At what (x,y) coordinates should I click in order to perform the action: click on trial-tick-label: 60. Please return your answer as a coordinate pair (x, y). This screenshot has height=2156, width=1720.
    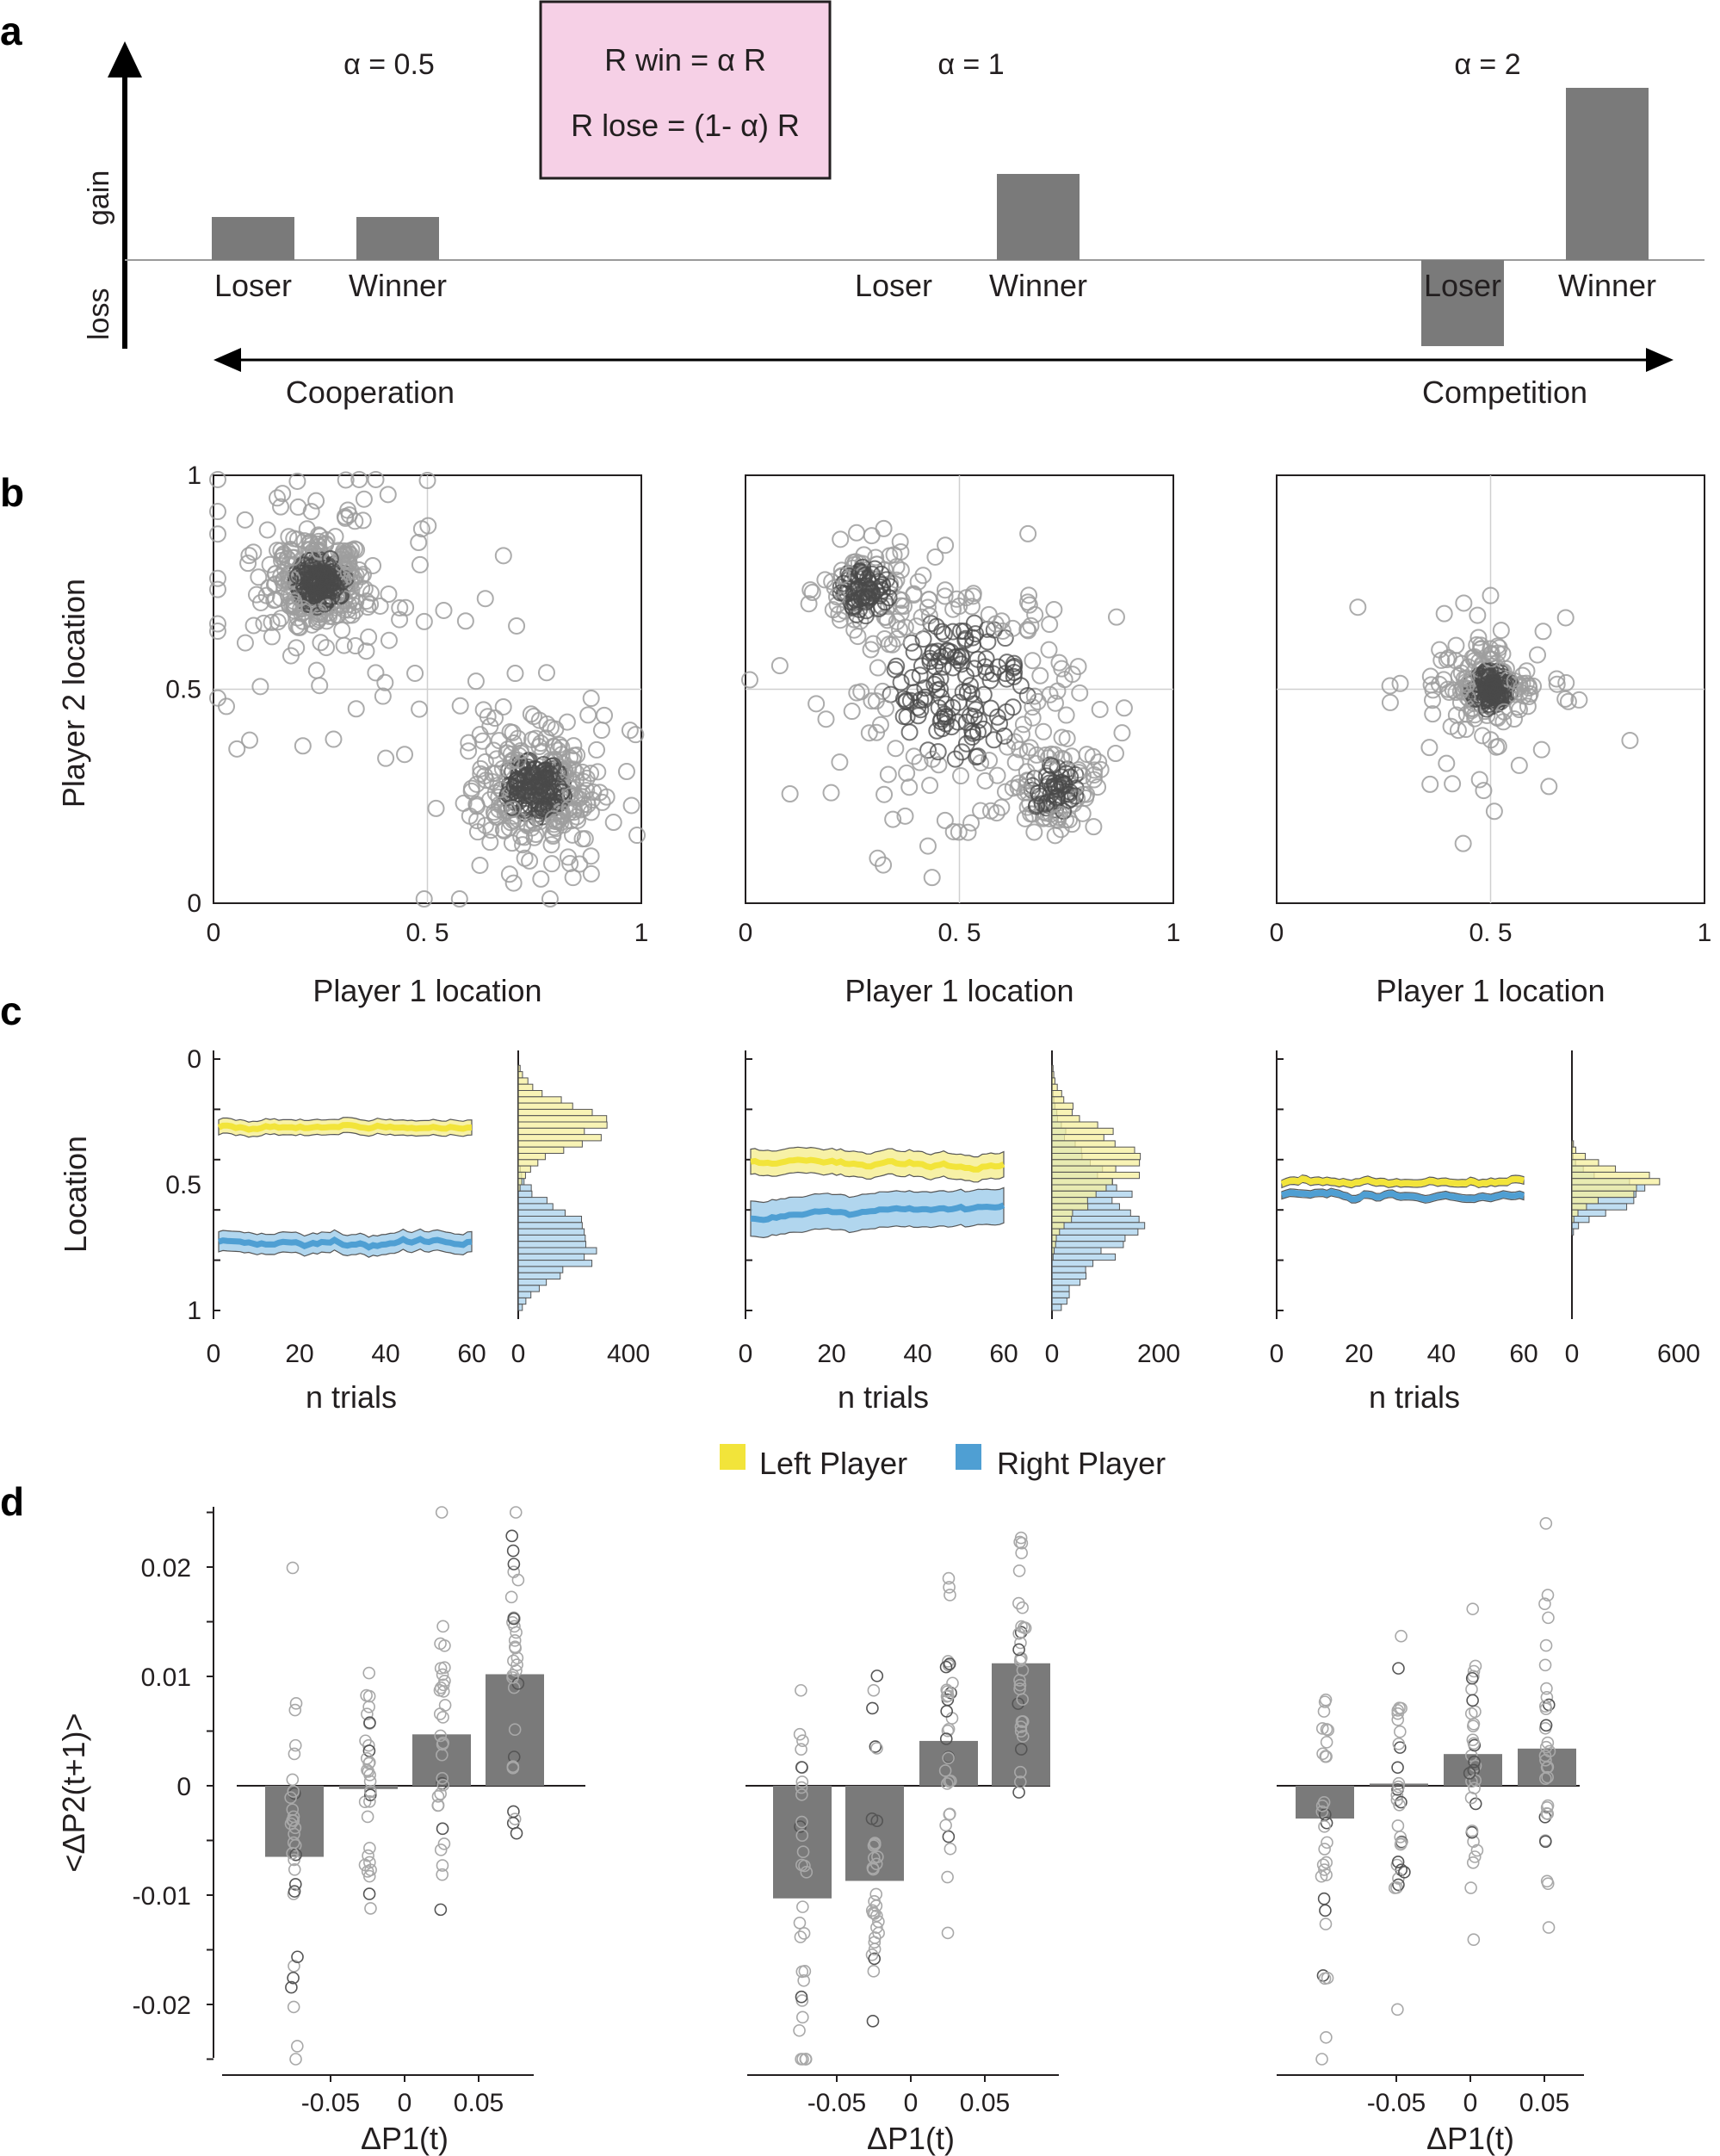
    Looking at the image, I should click on (1523, 1354).